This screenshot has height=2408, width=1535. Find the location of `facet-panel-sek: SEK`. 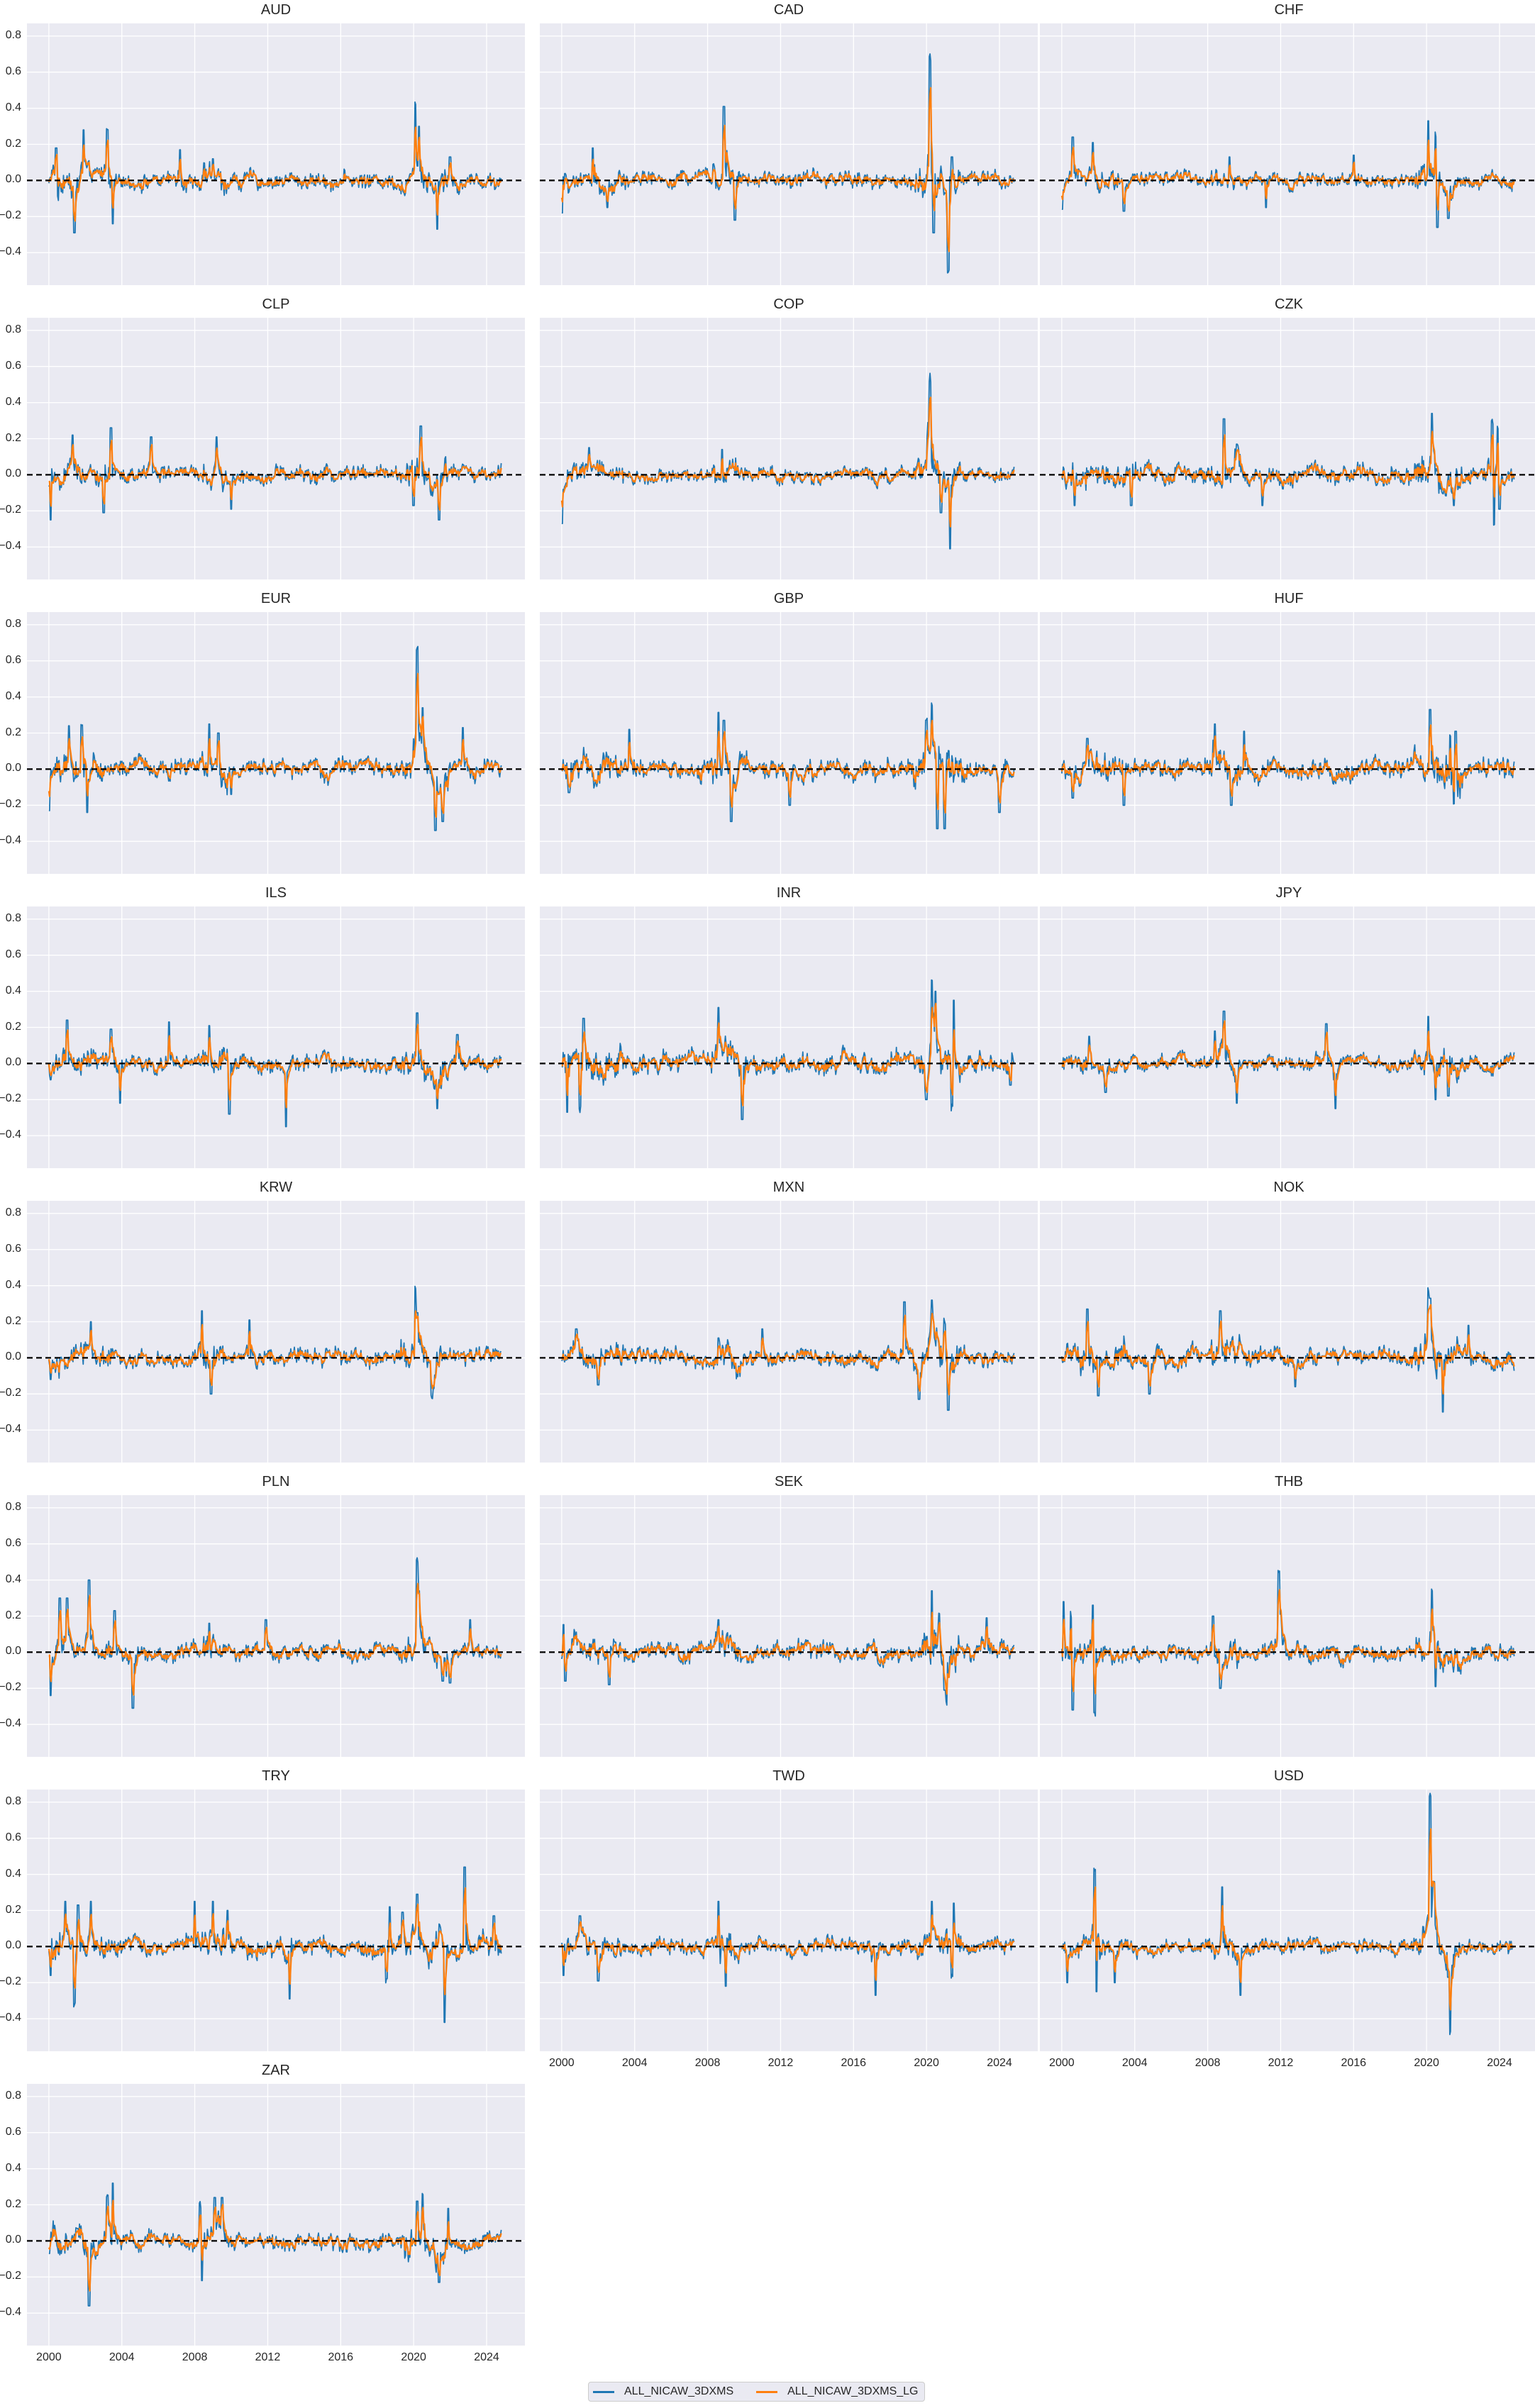

facet-panel-sek: SEK is located at coordinates (789, 1616).